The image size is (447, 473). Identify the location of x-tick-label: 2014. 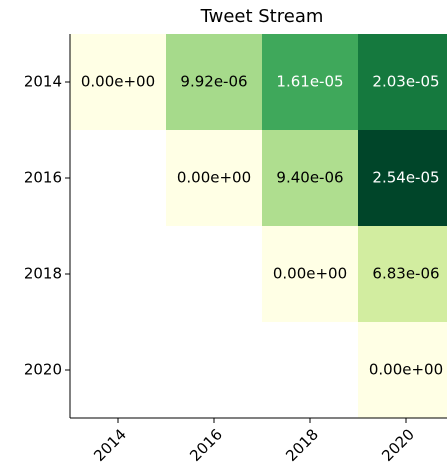
(110, 445).